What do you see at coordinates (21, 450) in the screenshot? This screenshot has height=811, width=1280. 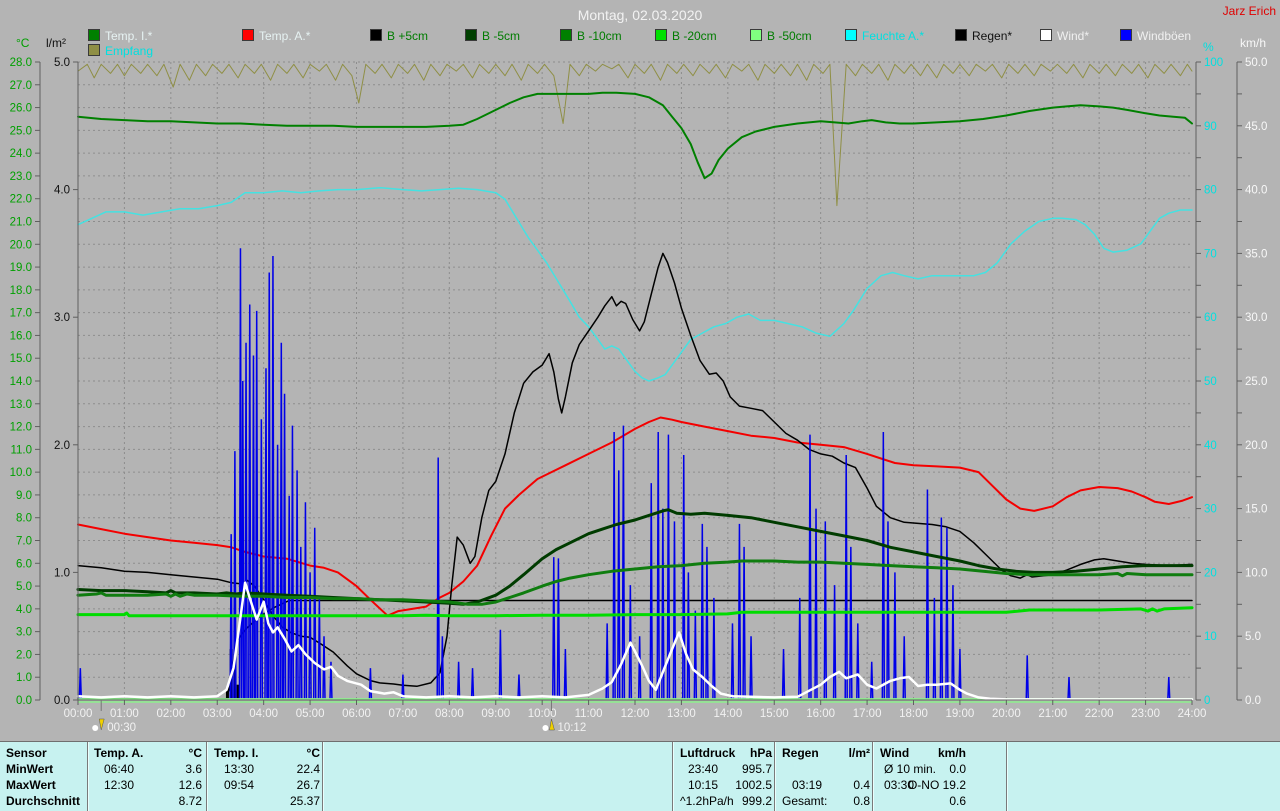 I see `svg-text: 11.0` at bounding box center [21, 450].